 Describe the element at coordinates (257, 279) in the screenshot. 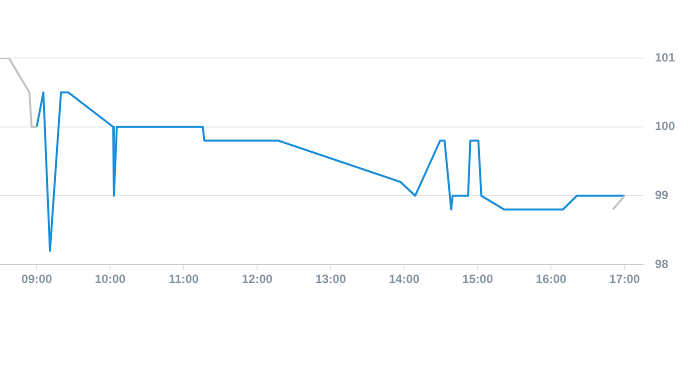

I see `x-tick-label: 12:00` at that location.